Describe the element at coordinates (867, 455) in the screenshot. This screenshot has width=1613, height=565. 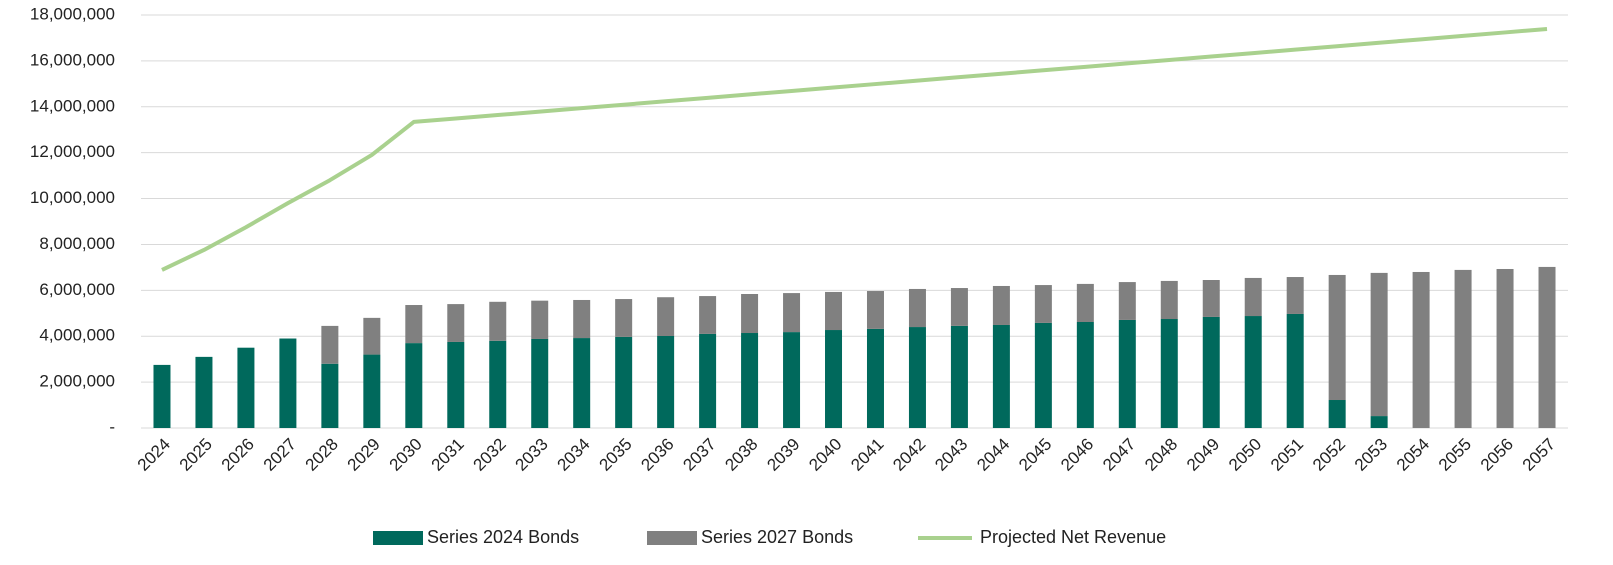
I see `x-tick-label: 2041` at that location.